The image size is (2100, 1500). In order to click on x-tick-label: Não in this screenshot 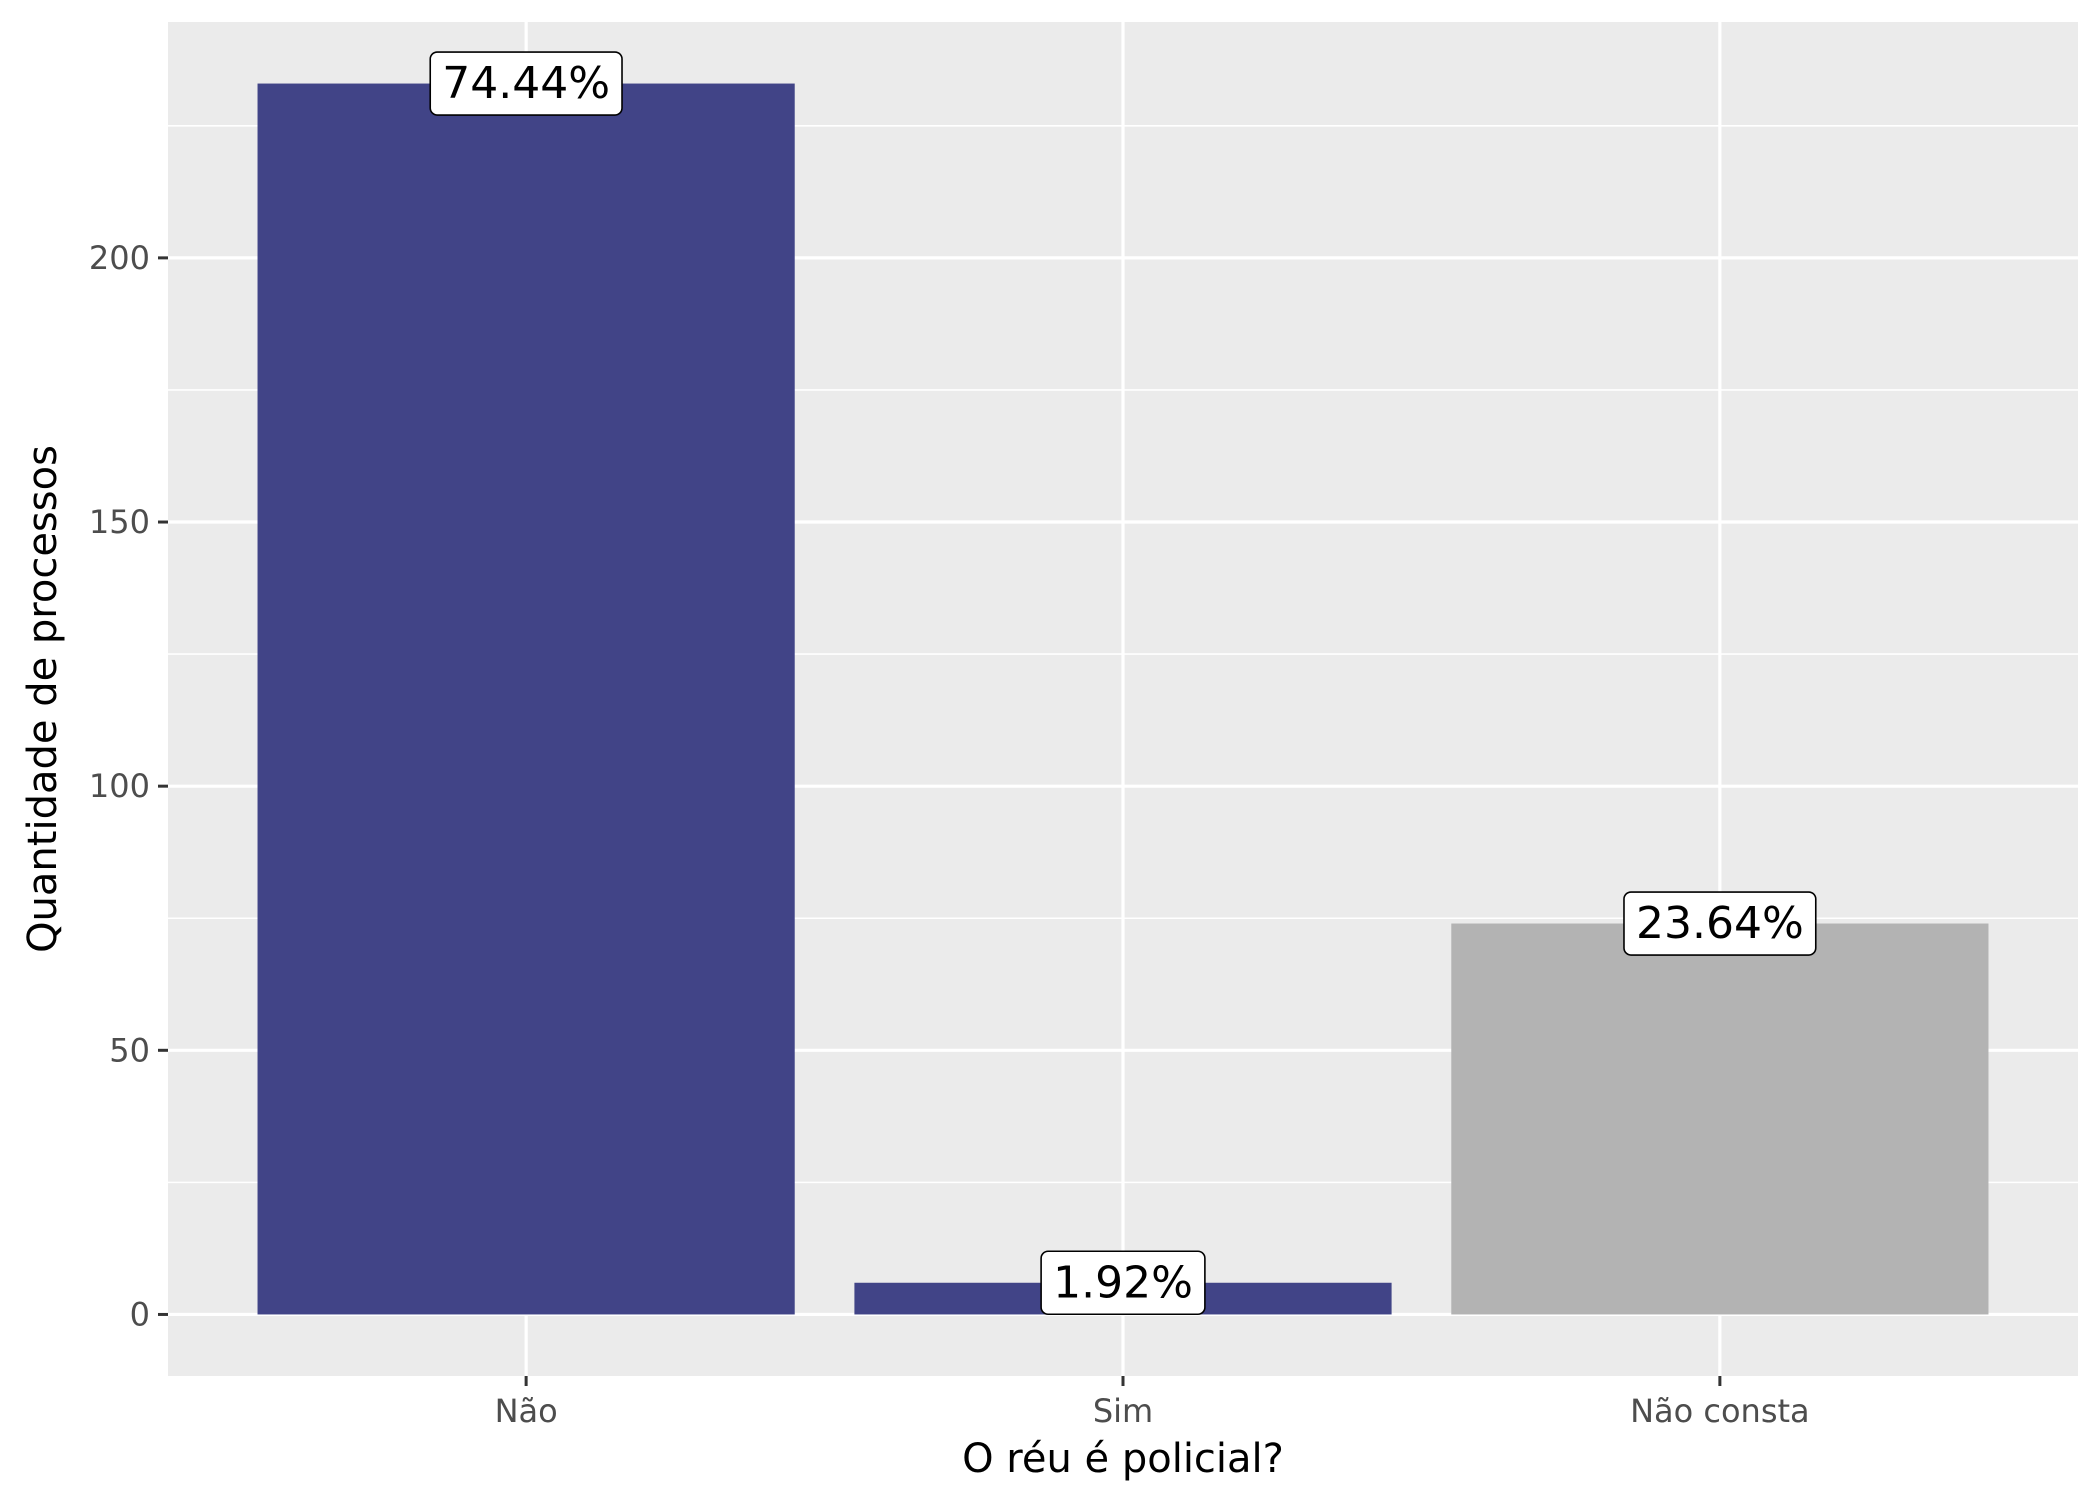, I will do `click(526, 1411)`.